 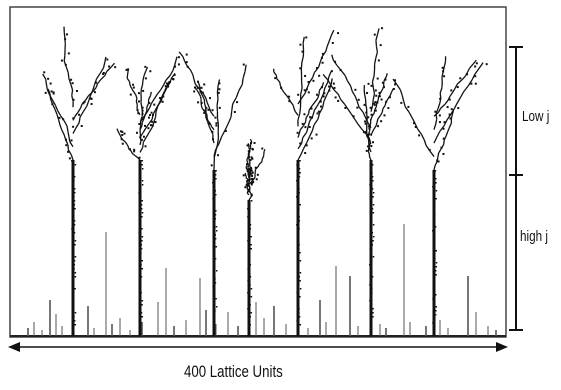 I want to click on width-double-arrow, so click(x=258, y=347).